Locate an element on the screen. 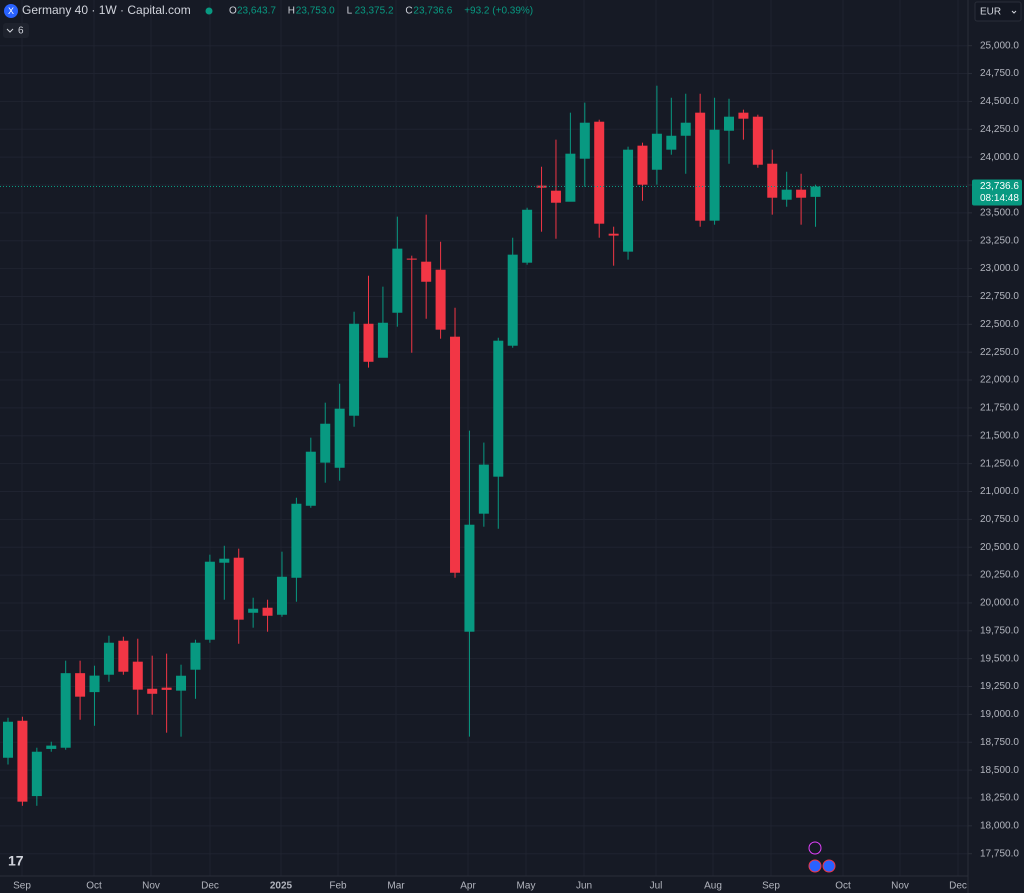  legend-key: L is located at coordinates (350, 11).